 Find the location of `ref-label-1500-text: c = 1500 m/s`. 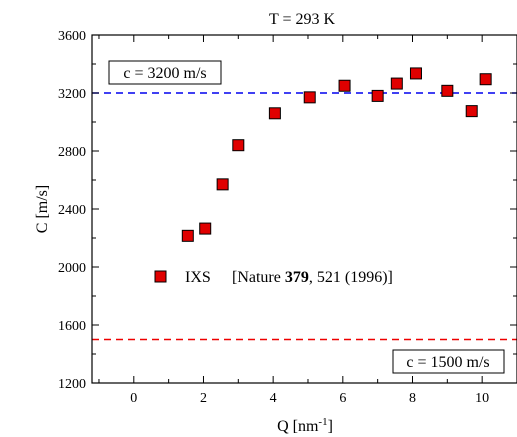

ref-label-1500-text: c = 1500 m/s is located at coordinates (447, 362).